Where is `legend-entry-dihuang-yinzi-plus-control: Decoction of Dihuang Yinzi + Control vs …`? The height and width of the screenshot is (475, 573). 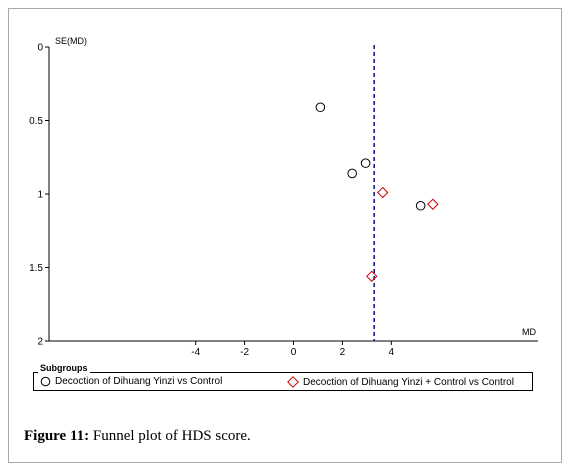 legend-entry-dihuang-yinzi-plus-control: Decoction of Dihuang Yinzi + Control vs … is located at coordinates (400, 382).